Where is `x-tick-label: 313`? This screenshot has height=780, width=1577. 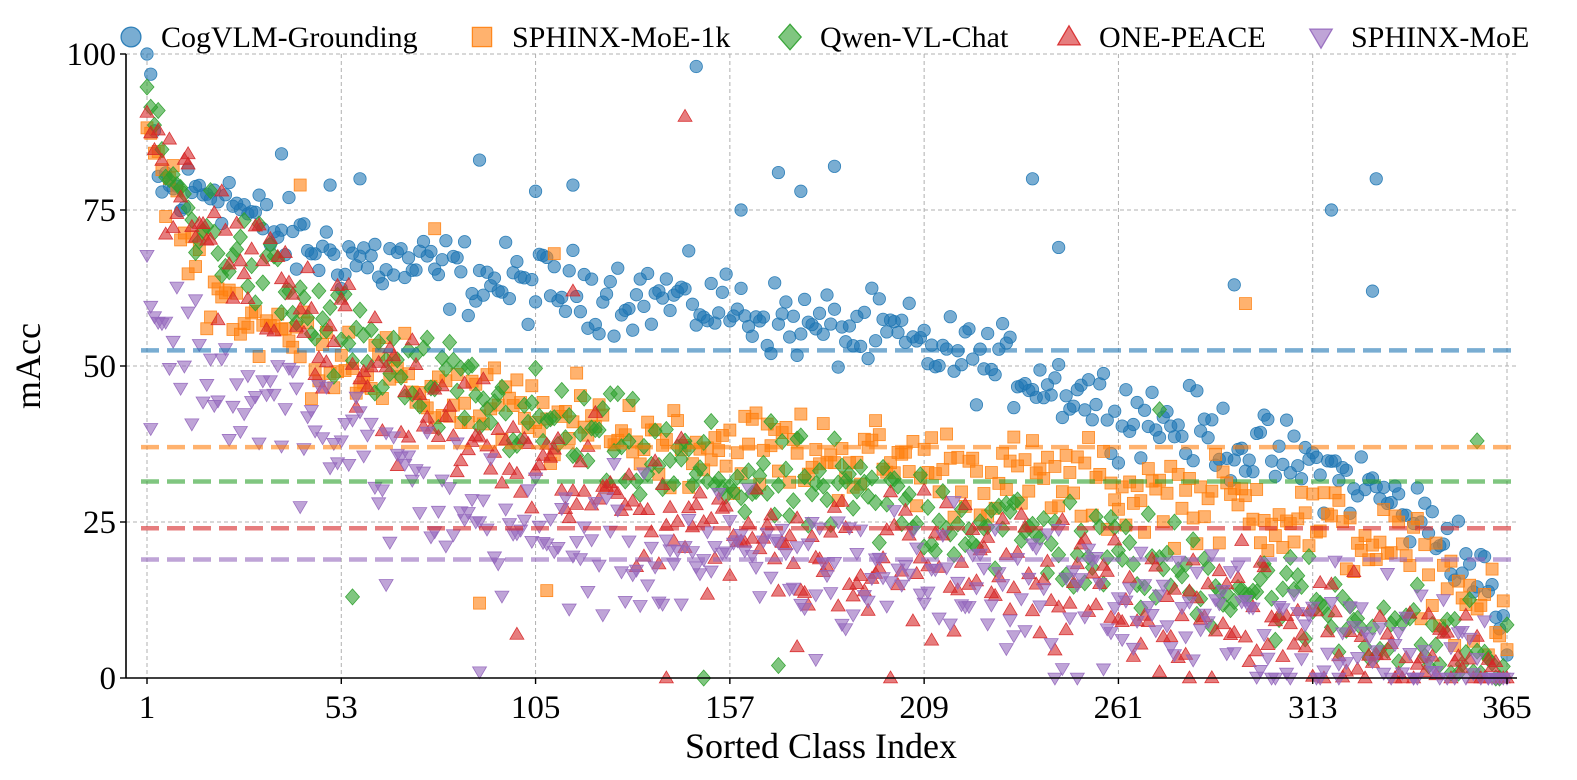
x-tick-label: 313 is located at coordinates (1313, 708).